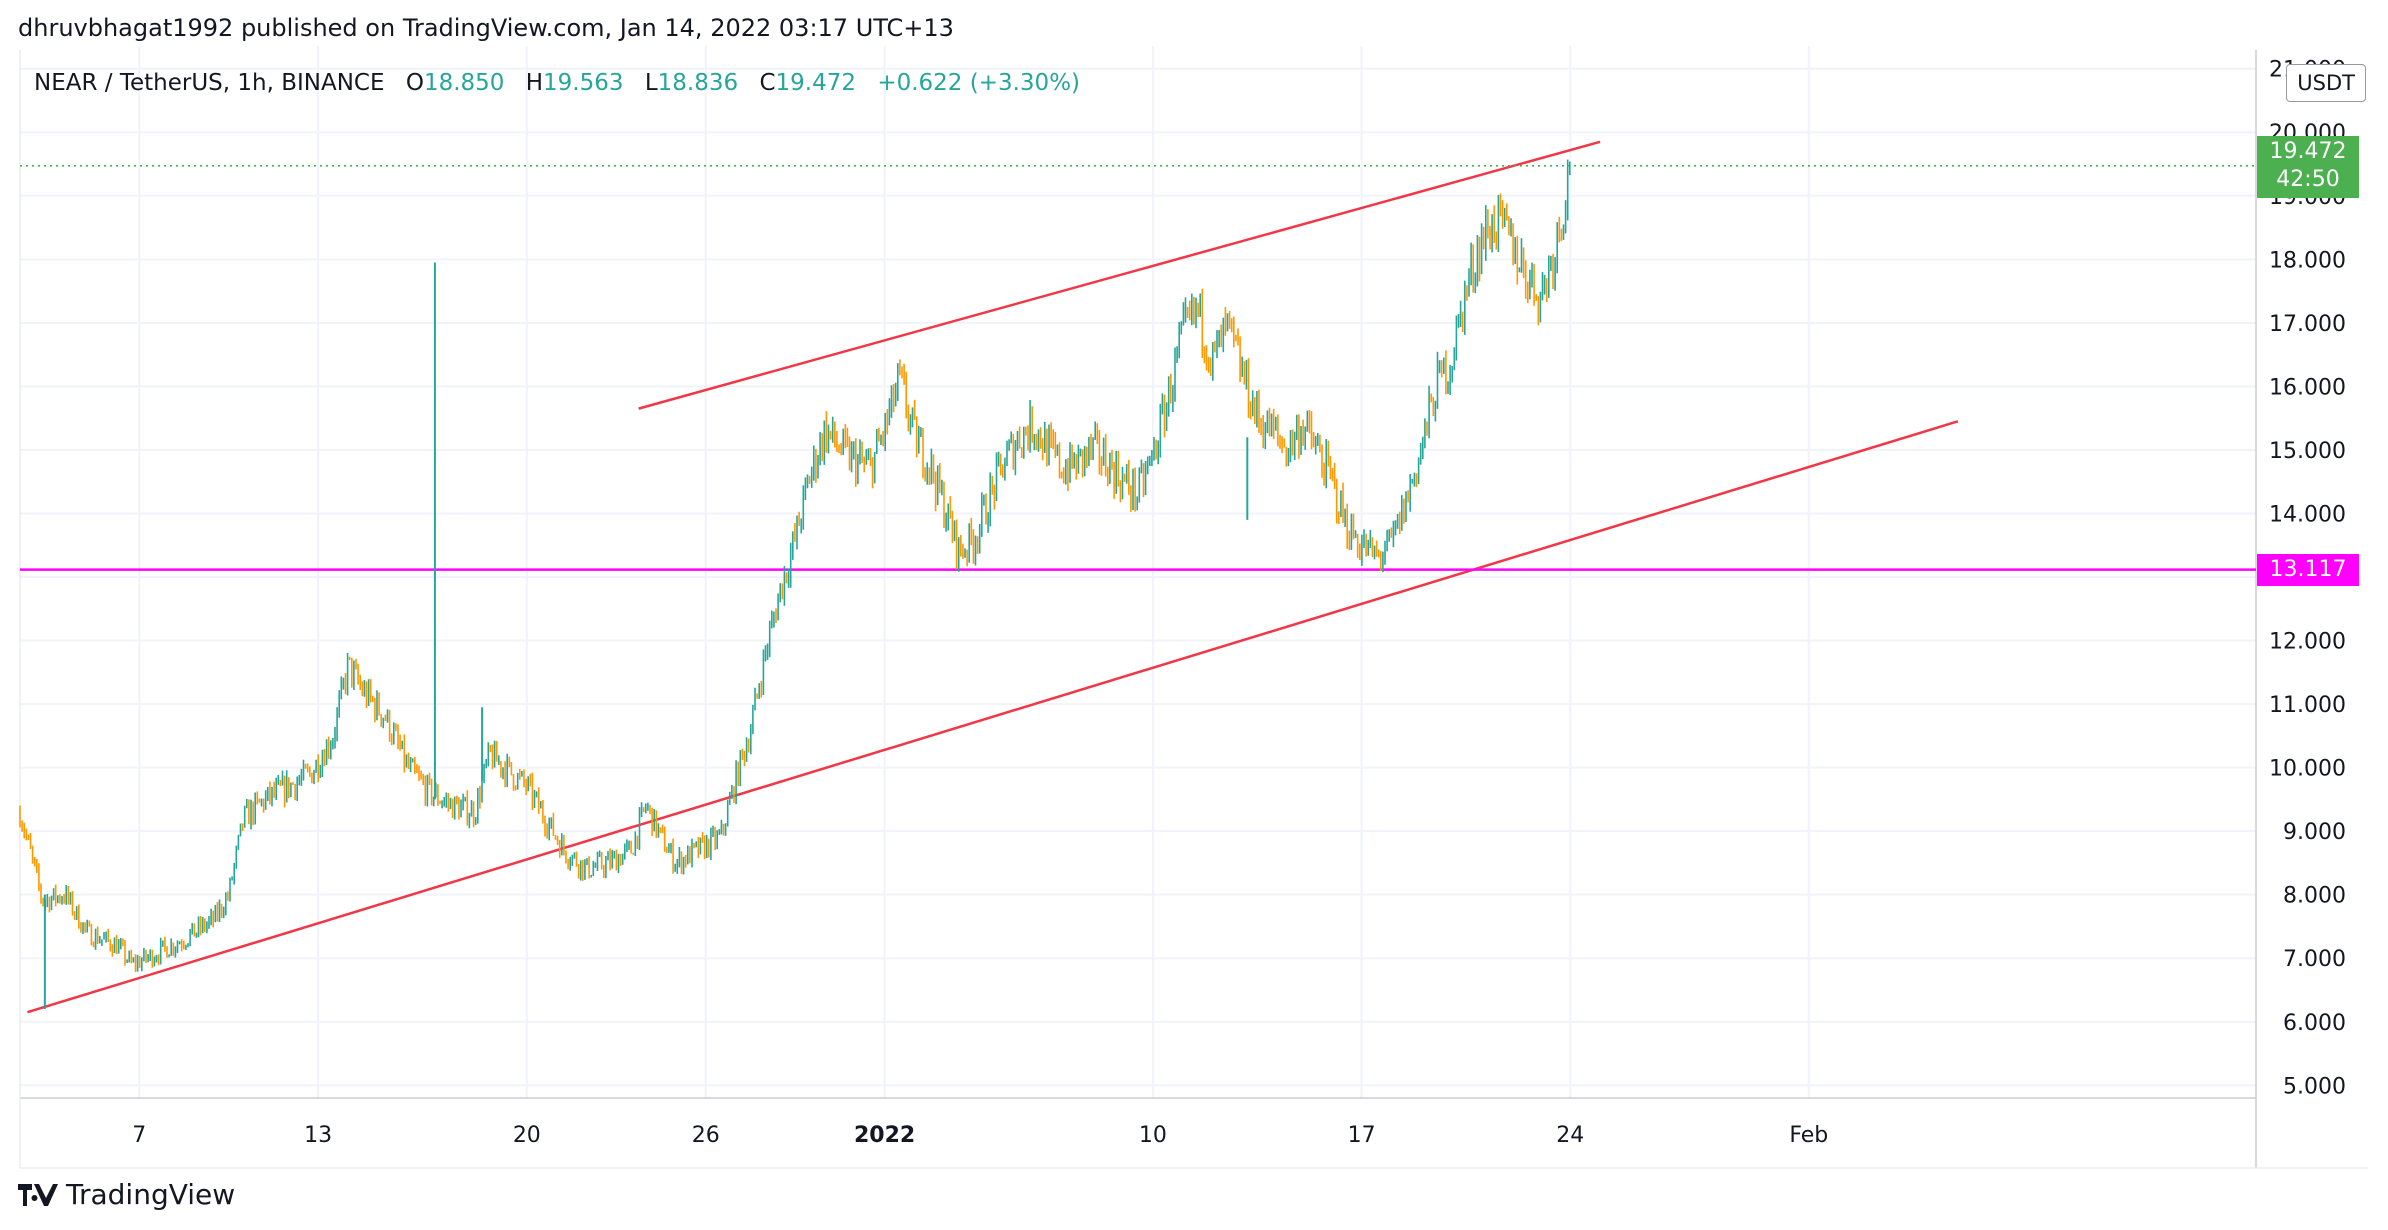 Image resolution: width=2388 pixels, height=1230 pixels. I want to click on close-value: 19.472, so click(815, 83).